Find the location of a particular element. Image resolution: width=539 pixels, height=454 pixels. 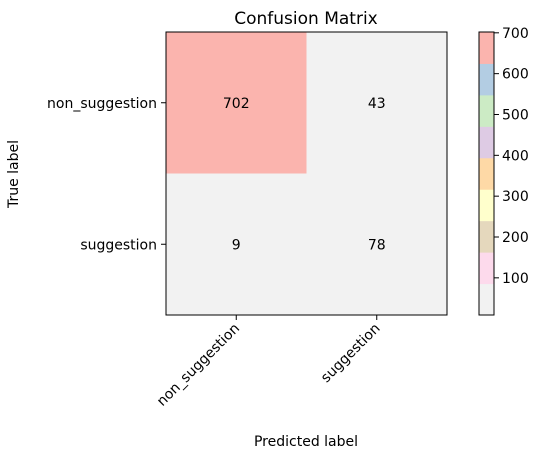

chart-title: Confusion Matrix is located at coordinates (306, 19).